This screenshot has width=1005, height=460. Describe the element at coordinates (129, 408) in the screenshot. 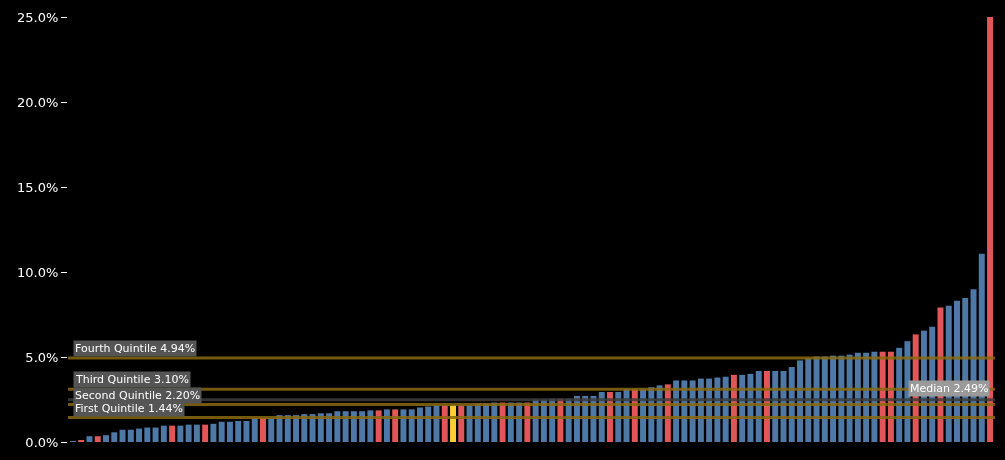

I see `ref-line-label: First Quintile 1.44%` at that location.